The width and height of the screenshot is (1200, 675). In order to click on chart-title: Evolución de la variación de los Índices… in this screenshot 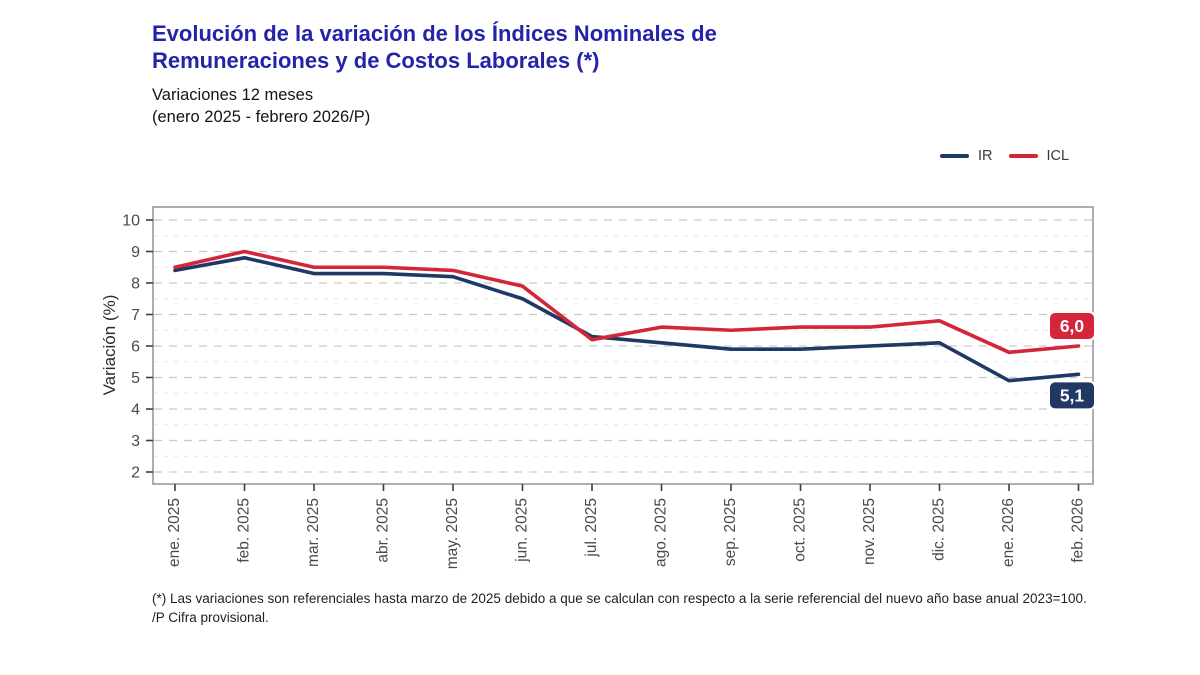, I will do `click(434, 47)`.